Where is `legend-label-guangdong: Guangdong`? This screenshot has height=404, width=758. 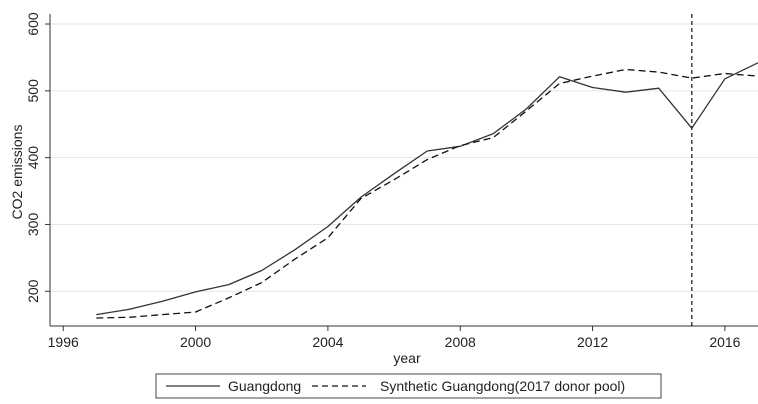
legend-label-guangdong: Guangdong is located at coordinates (264, 386).